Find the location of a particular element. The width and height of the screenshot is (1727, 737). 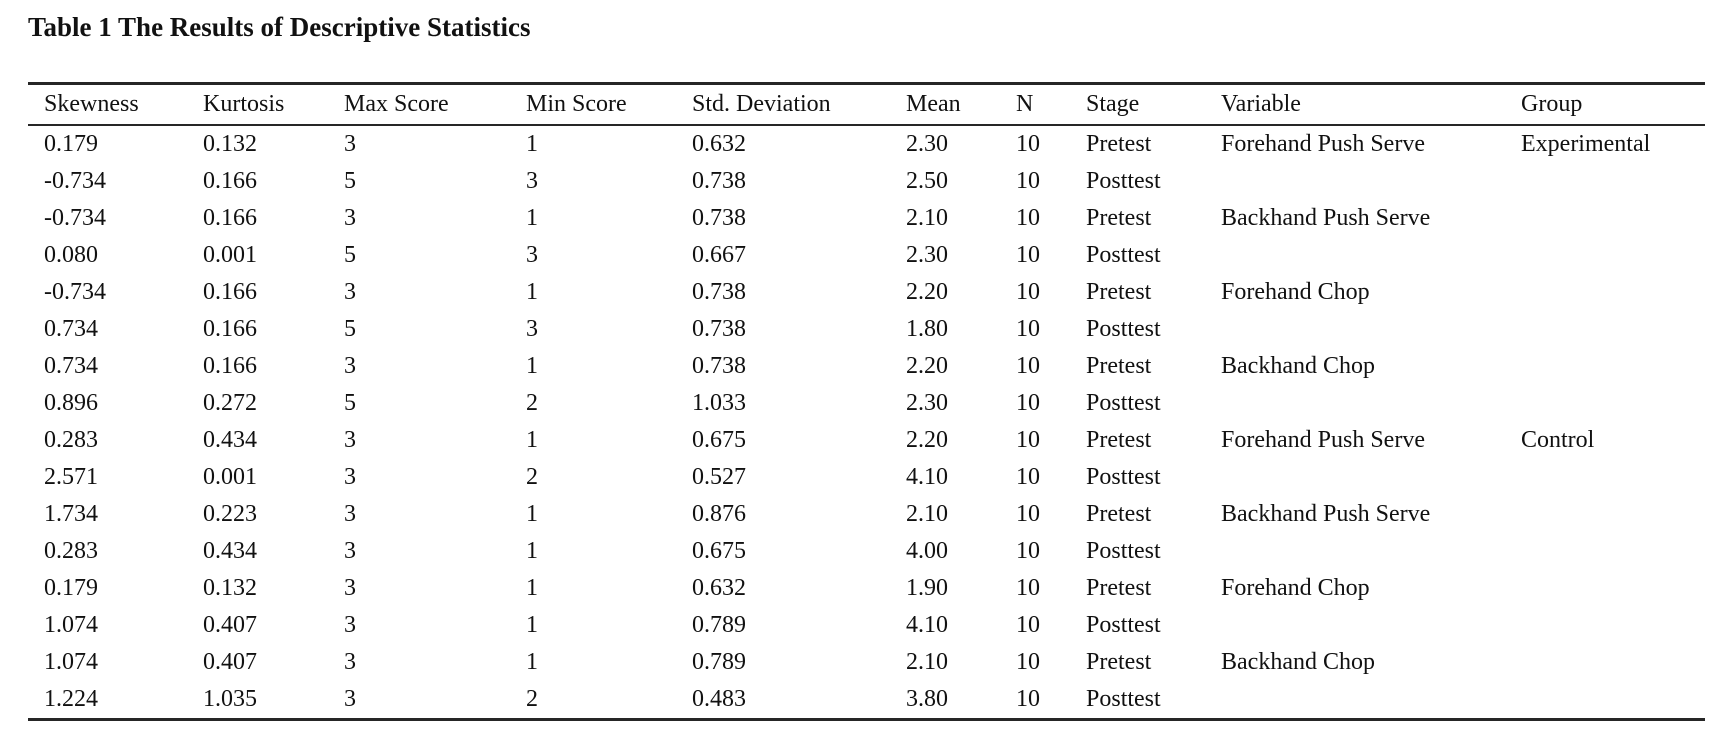

cell-group: Experimental is located at coordinates (1586, 144).